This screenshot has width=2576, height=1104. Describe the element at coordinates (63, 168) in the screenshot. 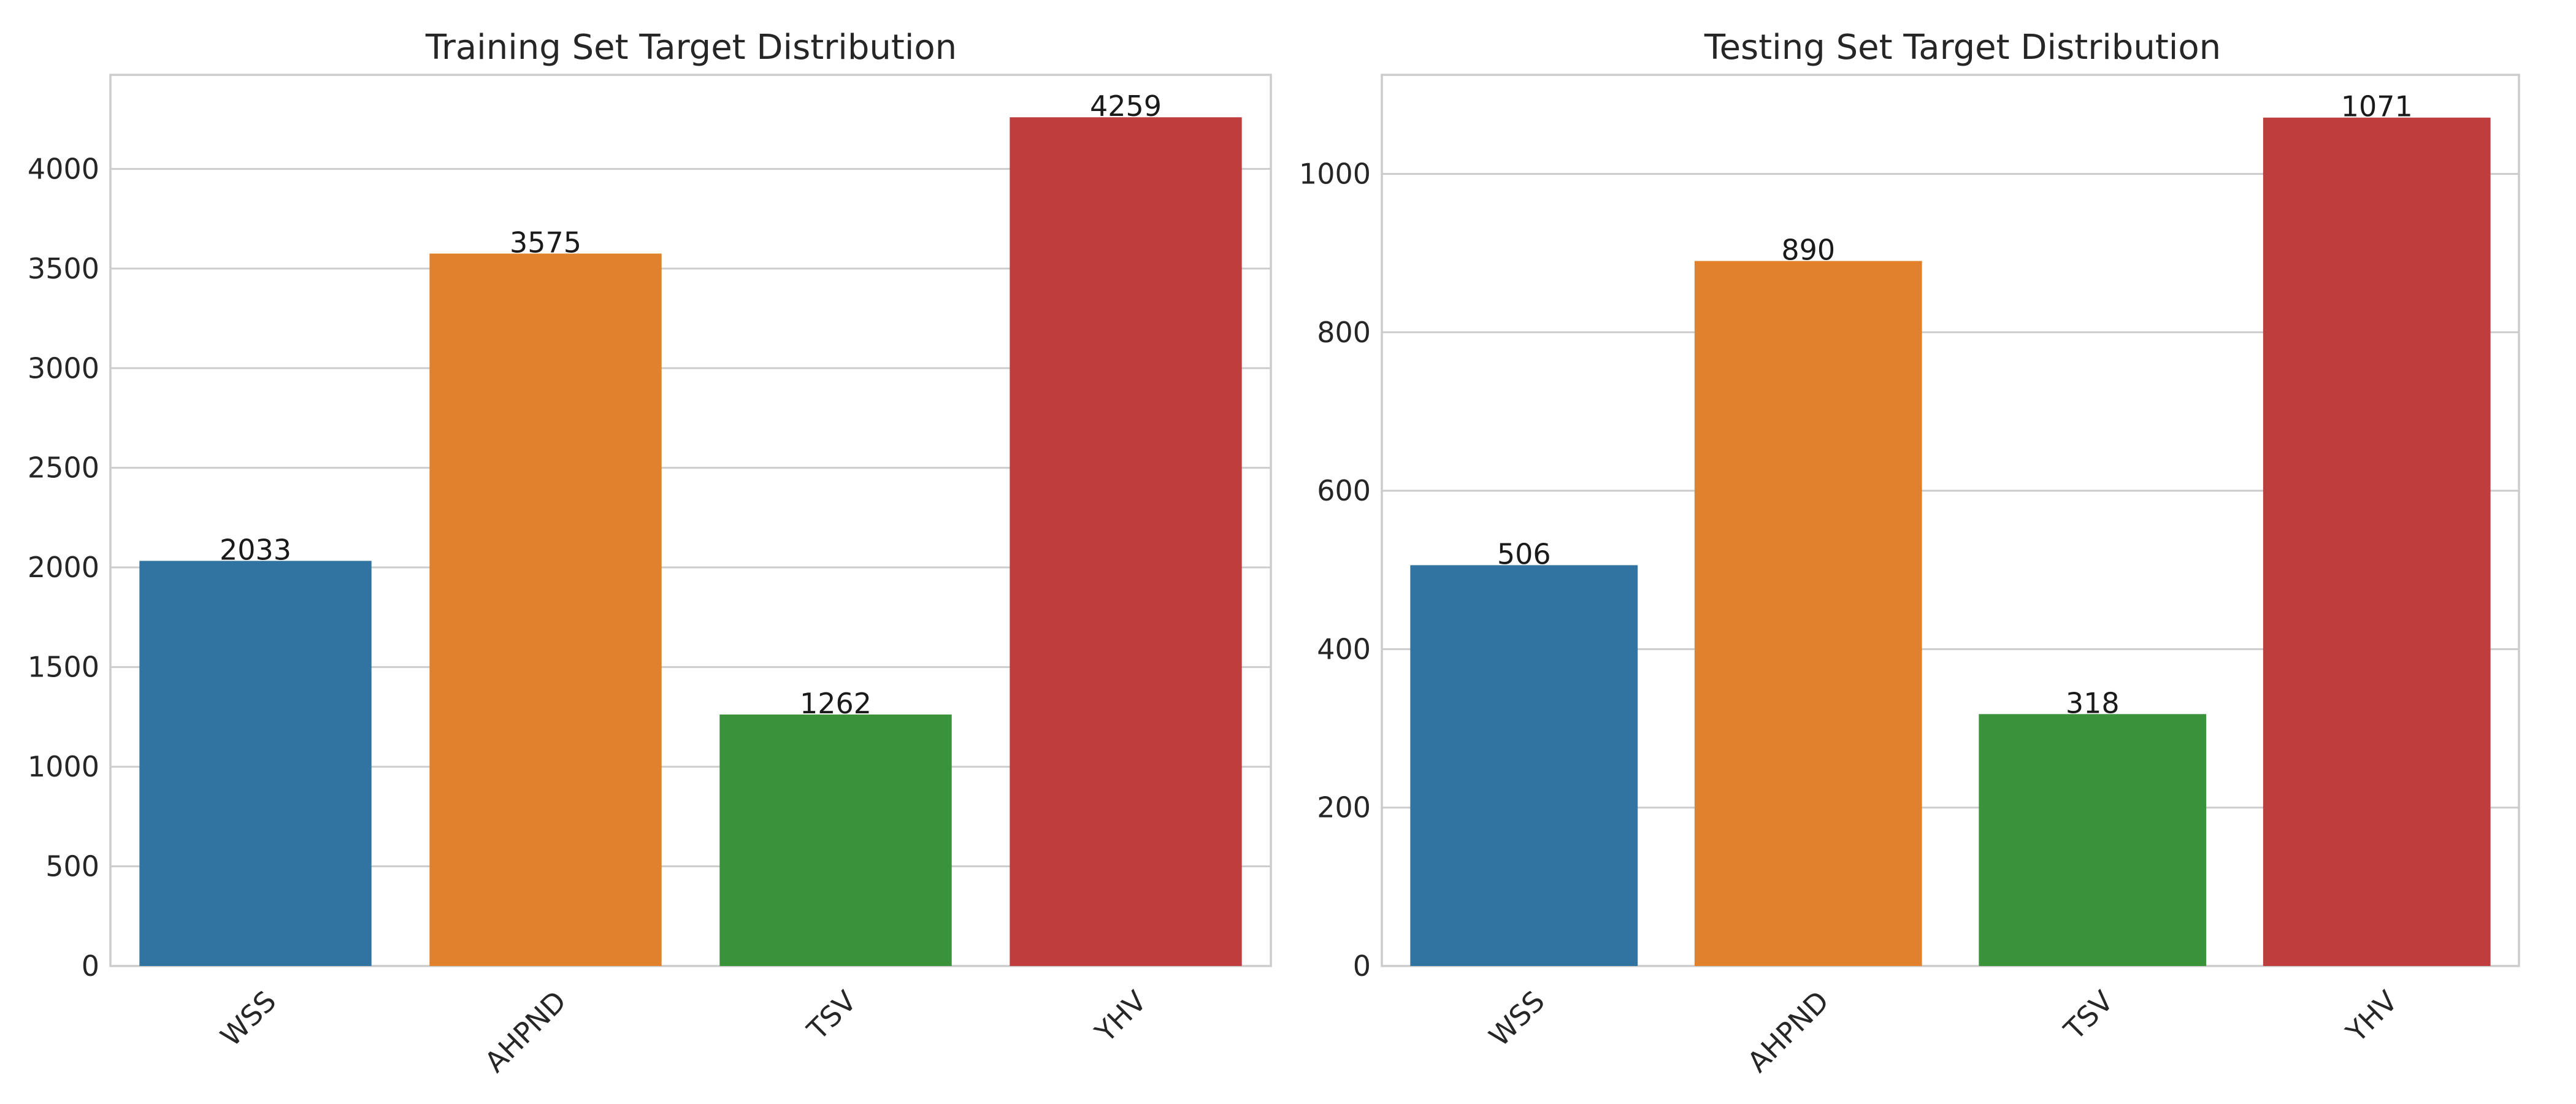

I see `y-tick-label: 4000` at that location.